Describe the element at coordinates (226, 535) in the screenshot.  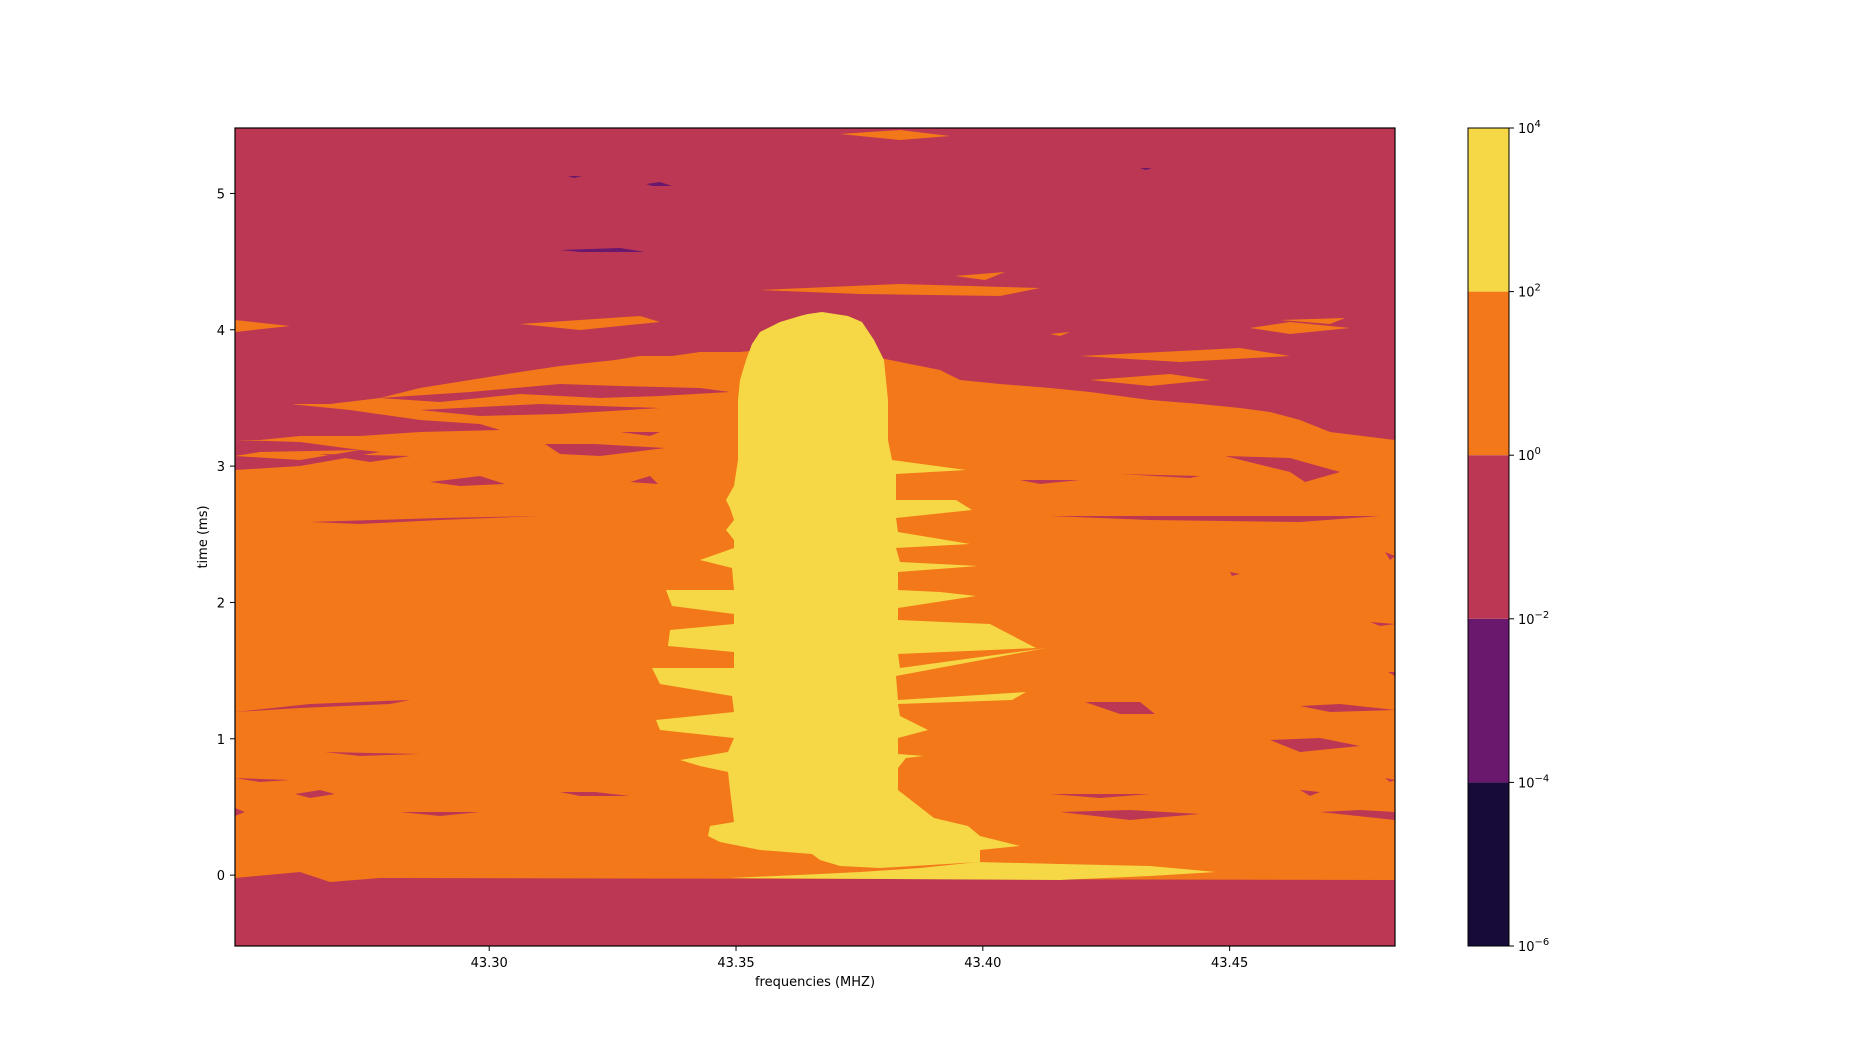
I see `y-axis: 0 1 2 3 4 5` at that location.